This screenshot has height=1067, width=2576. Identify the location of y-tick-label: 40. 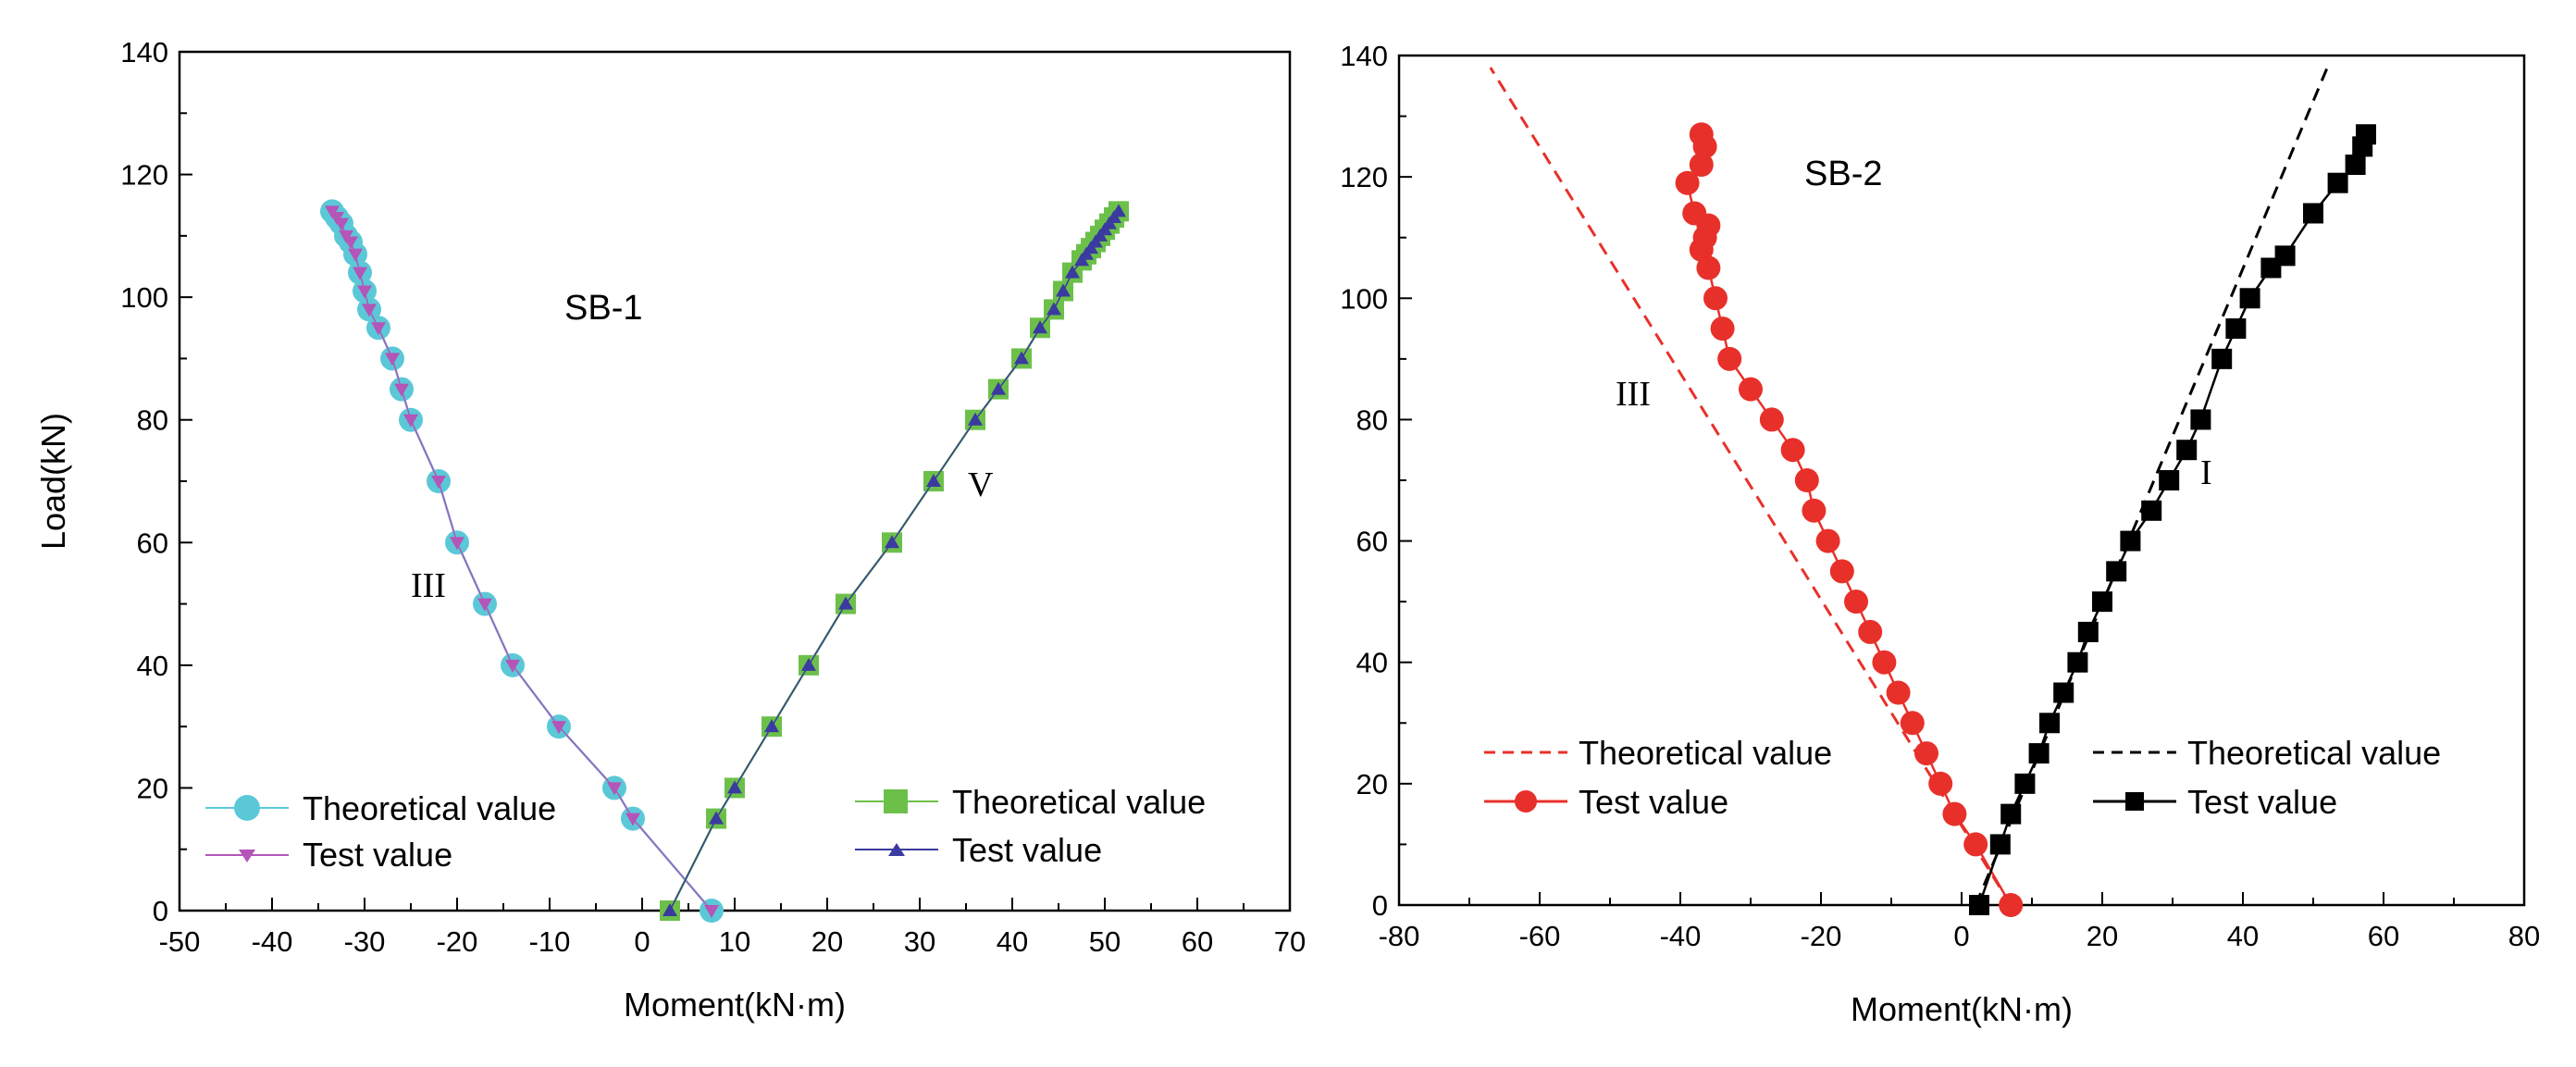
(1372, 663).